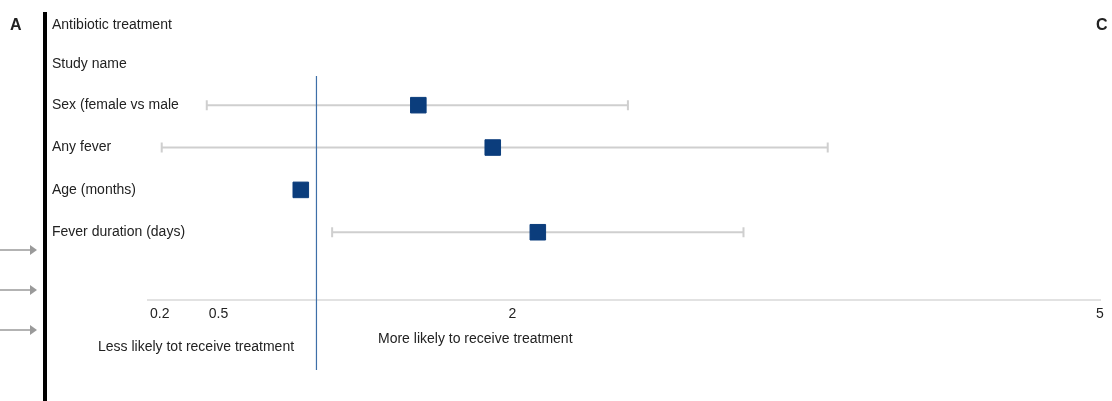 The height and width of the screenshot is (401, 1112). What do you see at coordinates (16, 25) in the screenshot?
I see `text: A` at bounding box center [16, 25].